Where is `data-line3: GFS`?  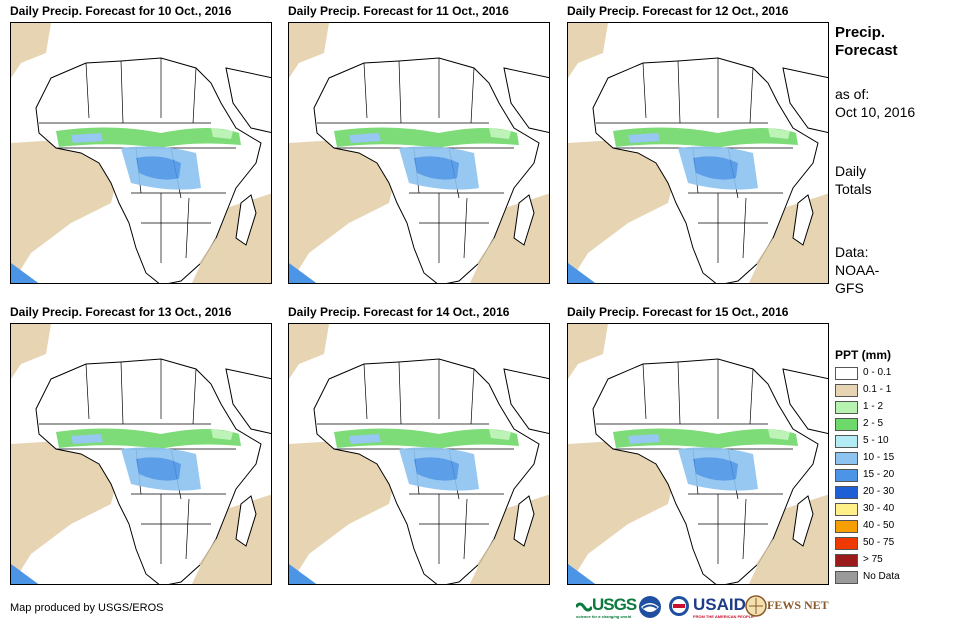
data-line3: GFS is located at coordinates (849, 288).